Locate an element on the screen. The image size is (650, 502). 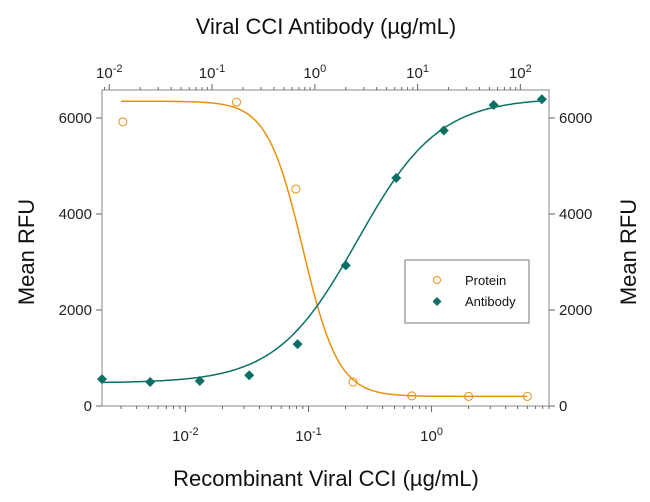
bottom-axis-title: Recombinant Viral CCI (µg/mL) is located at coordinates (326, 478).